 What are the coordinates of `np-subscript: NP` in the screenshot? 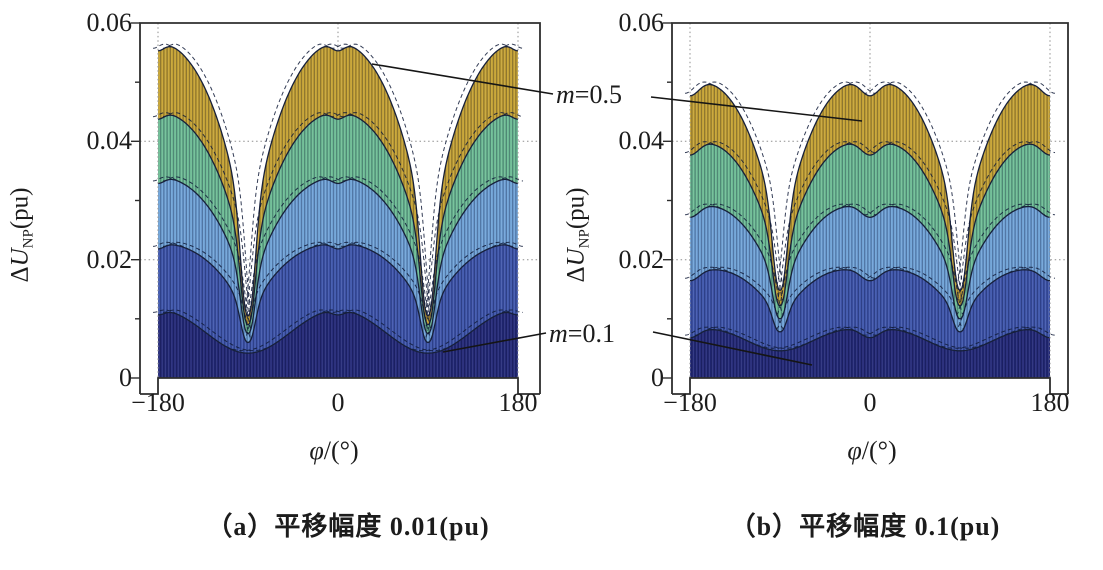 It's located at (28, 239).